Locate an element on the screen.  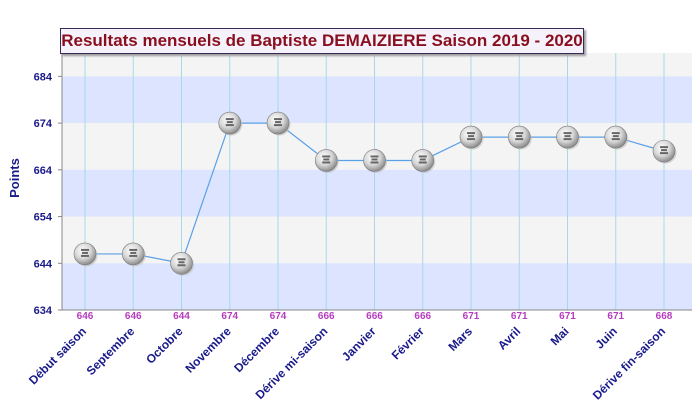
x-tick-label: Avril is located at coordinates (509, 338).